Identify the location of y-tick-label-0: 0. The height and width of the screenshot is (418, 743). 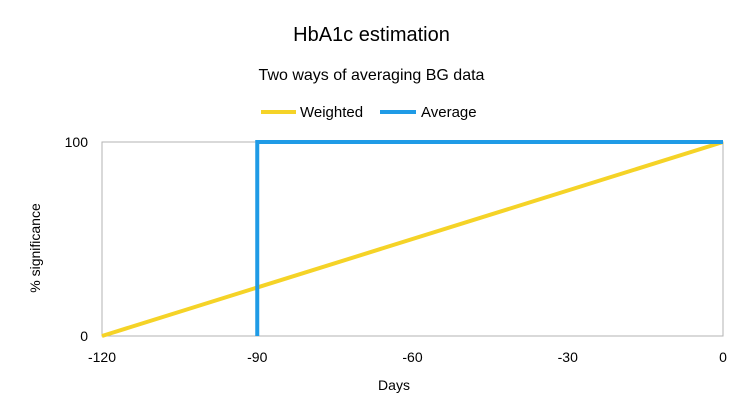
(84, 336).